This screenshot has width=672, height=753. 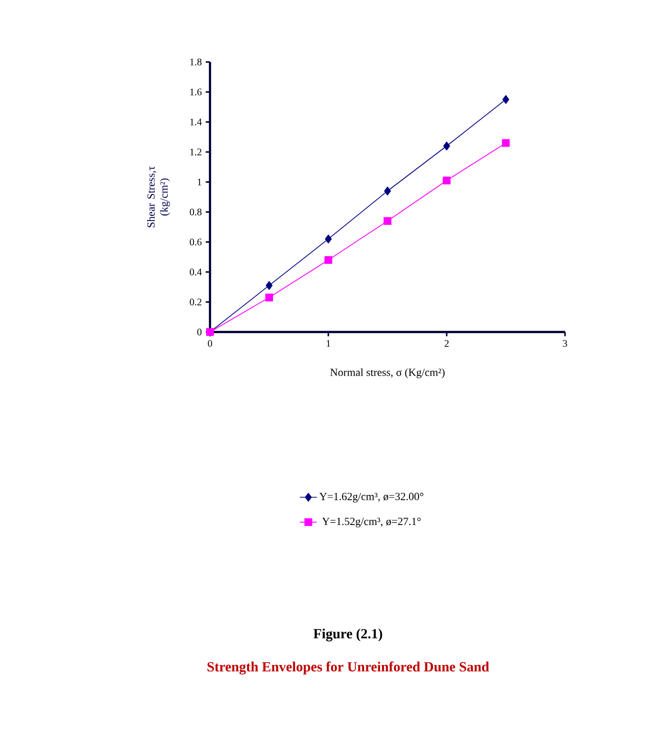 What do you see at coordinates (158, 197) in the screenshot?
I see `y-axis-title: Shear Stress,τ (kg/cm²)` at bounding box center [158, 197].